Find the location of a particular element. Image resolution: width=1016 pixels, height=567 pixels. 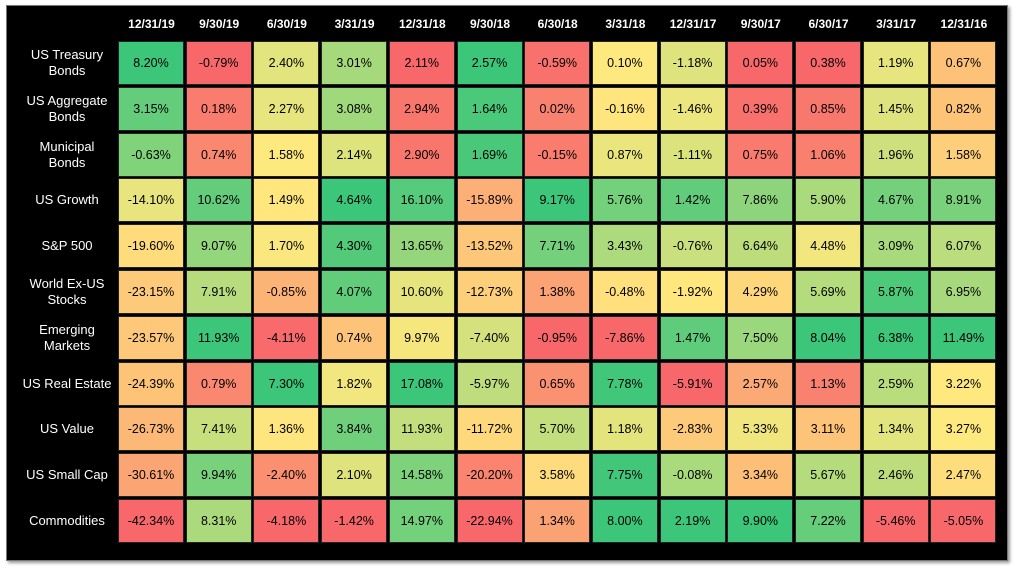

heatmap-cell: -4.11% is located at coordinates (286, 337).